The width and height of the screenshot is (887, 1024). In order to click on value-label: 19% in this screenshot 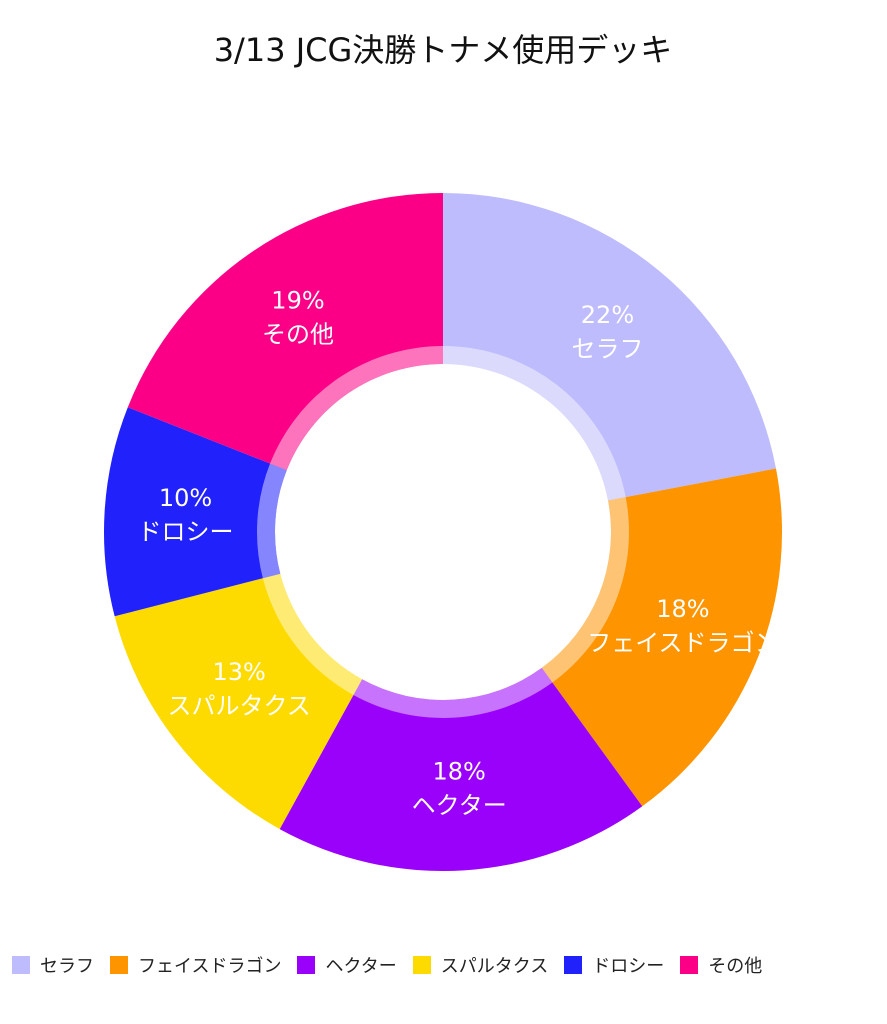, I will do `click(297, 301)`.